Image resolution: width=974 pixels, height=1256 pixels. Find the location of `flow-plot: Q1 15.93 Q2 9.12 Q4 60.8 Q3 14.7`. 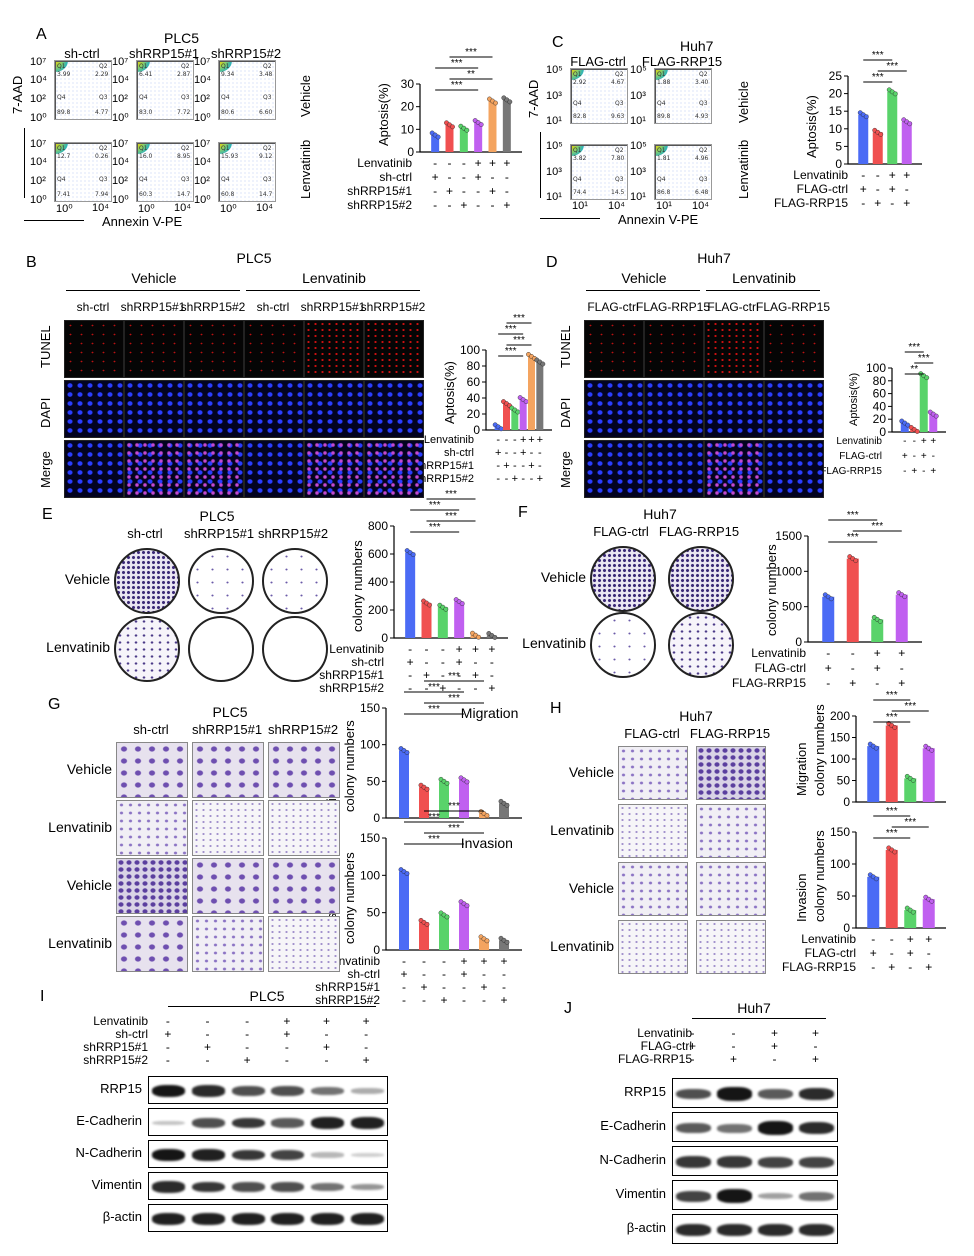

flow-plot: Q1 15.93 Q2 9.12 Q4 60.8 Q3 14.7 is located at coordinates (247, 172).